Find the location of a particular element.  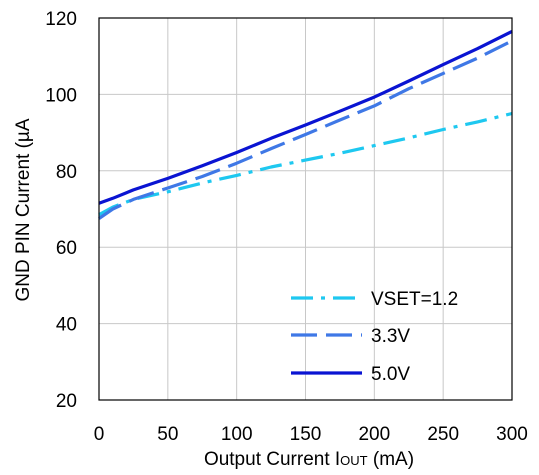

legend-label-2: 5.0V is located at coordinates (390, 374).